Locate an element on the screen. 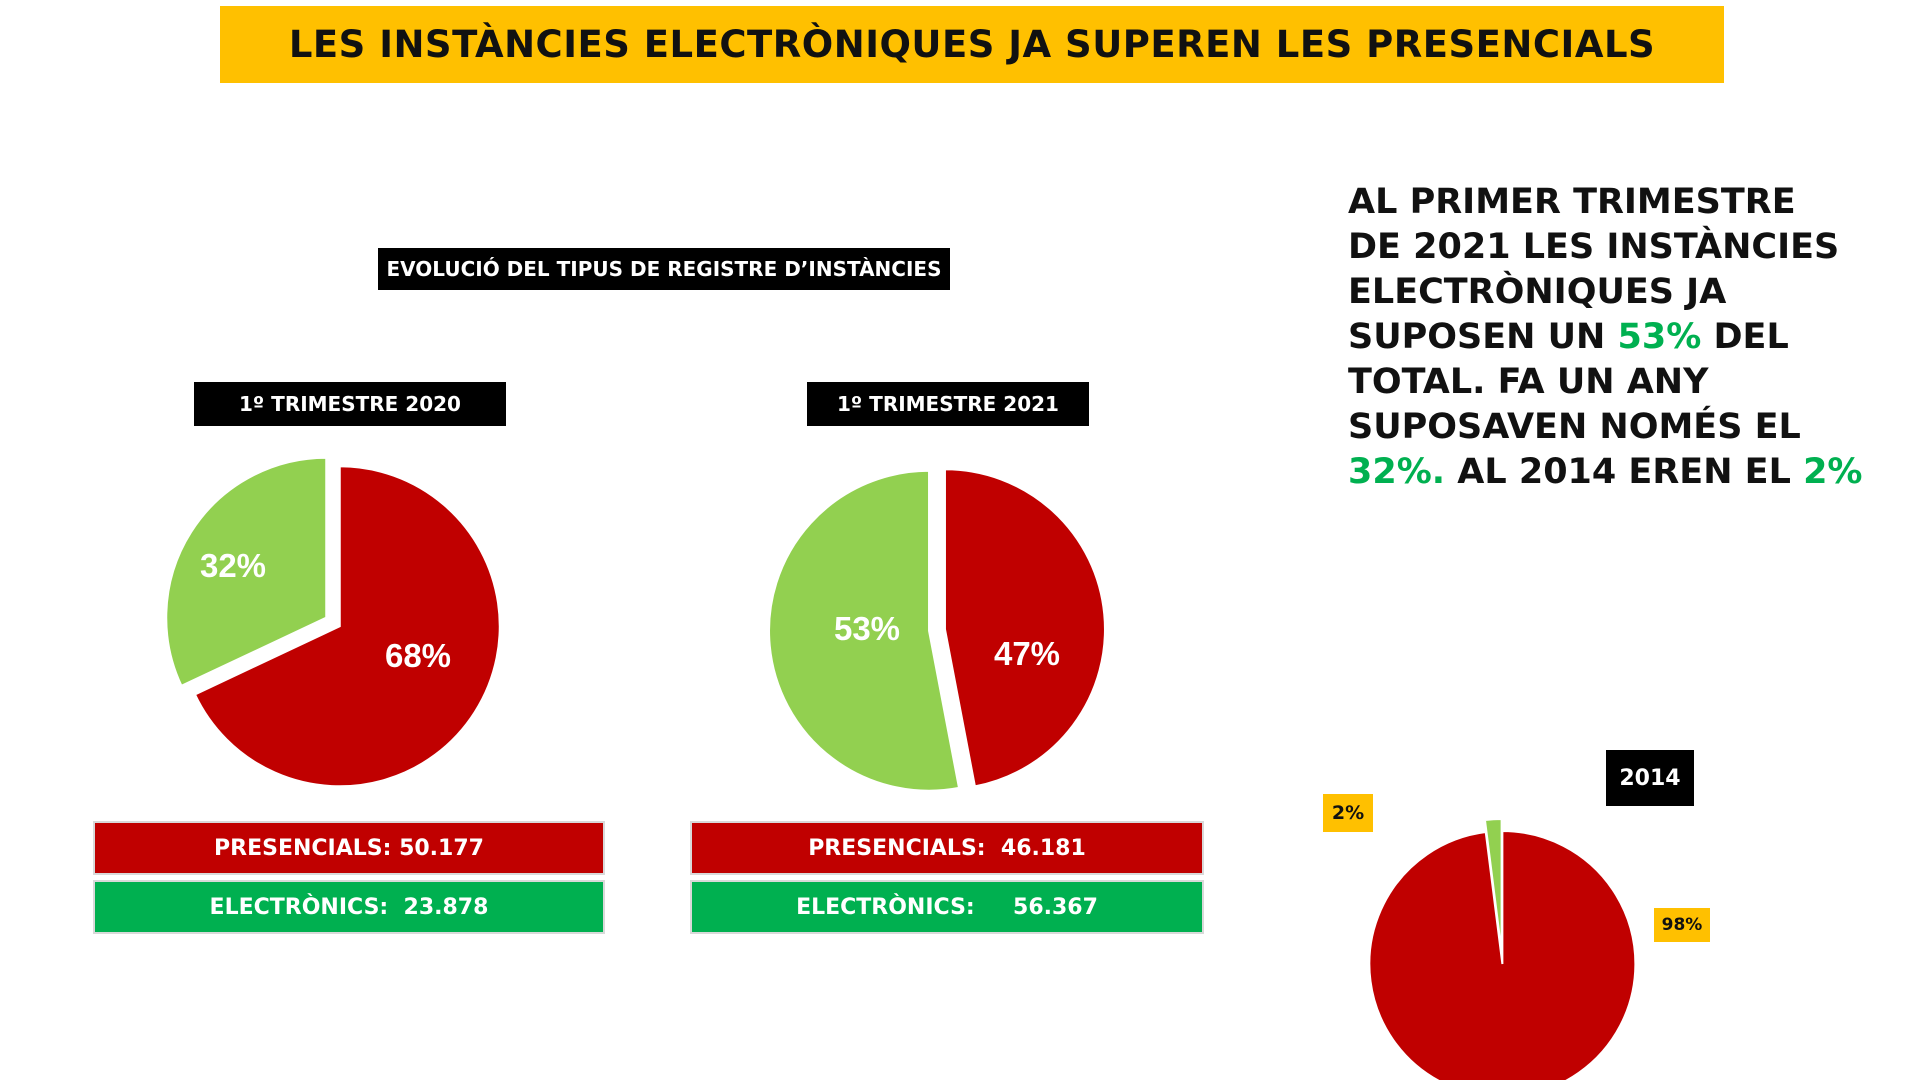 The height and width of the screenshot is (1080, 1920). headline-line: 32%. AL 2014 EREN EL 2% is located at coordinates (1608, 472).